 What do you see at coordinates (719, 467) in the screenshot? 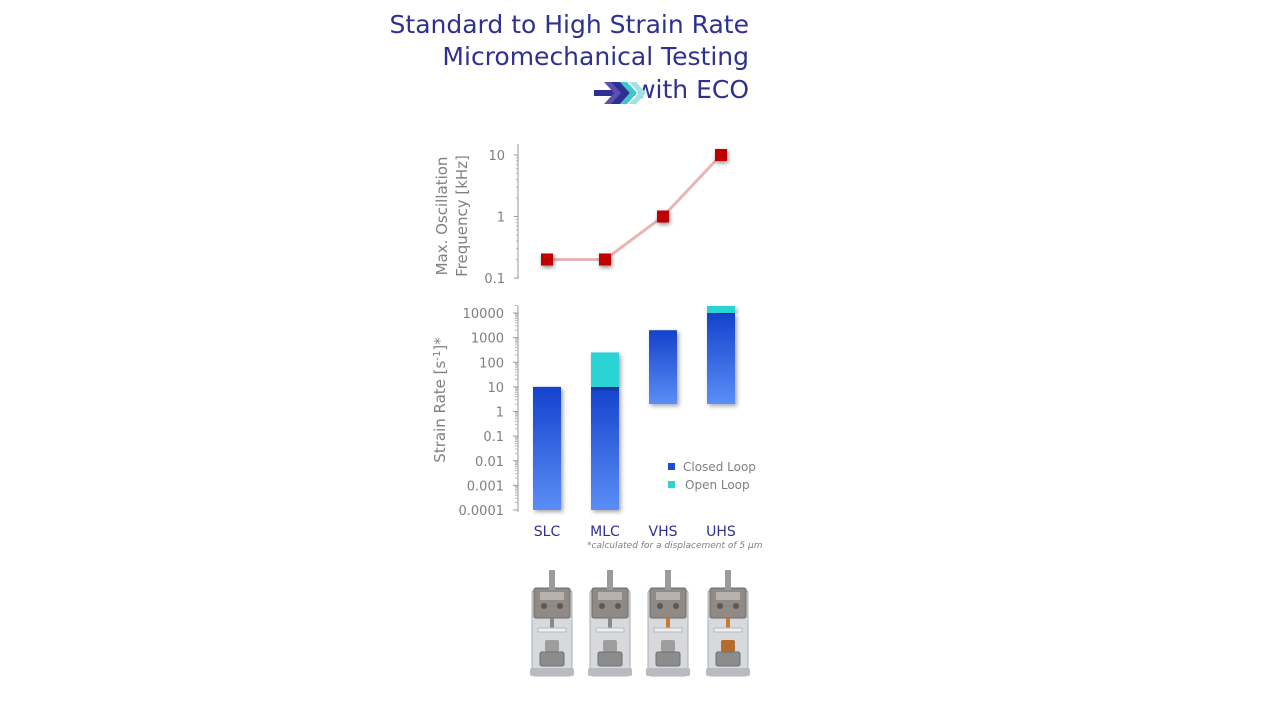
I see `legend-closed-loop-label: Closed Loop` at bounding box center [719, 467].